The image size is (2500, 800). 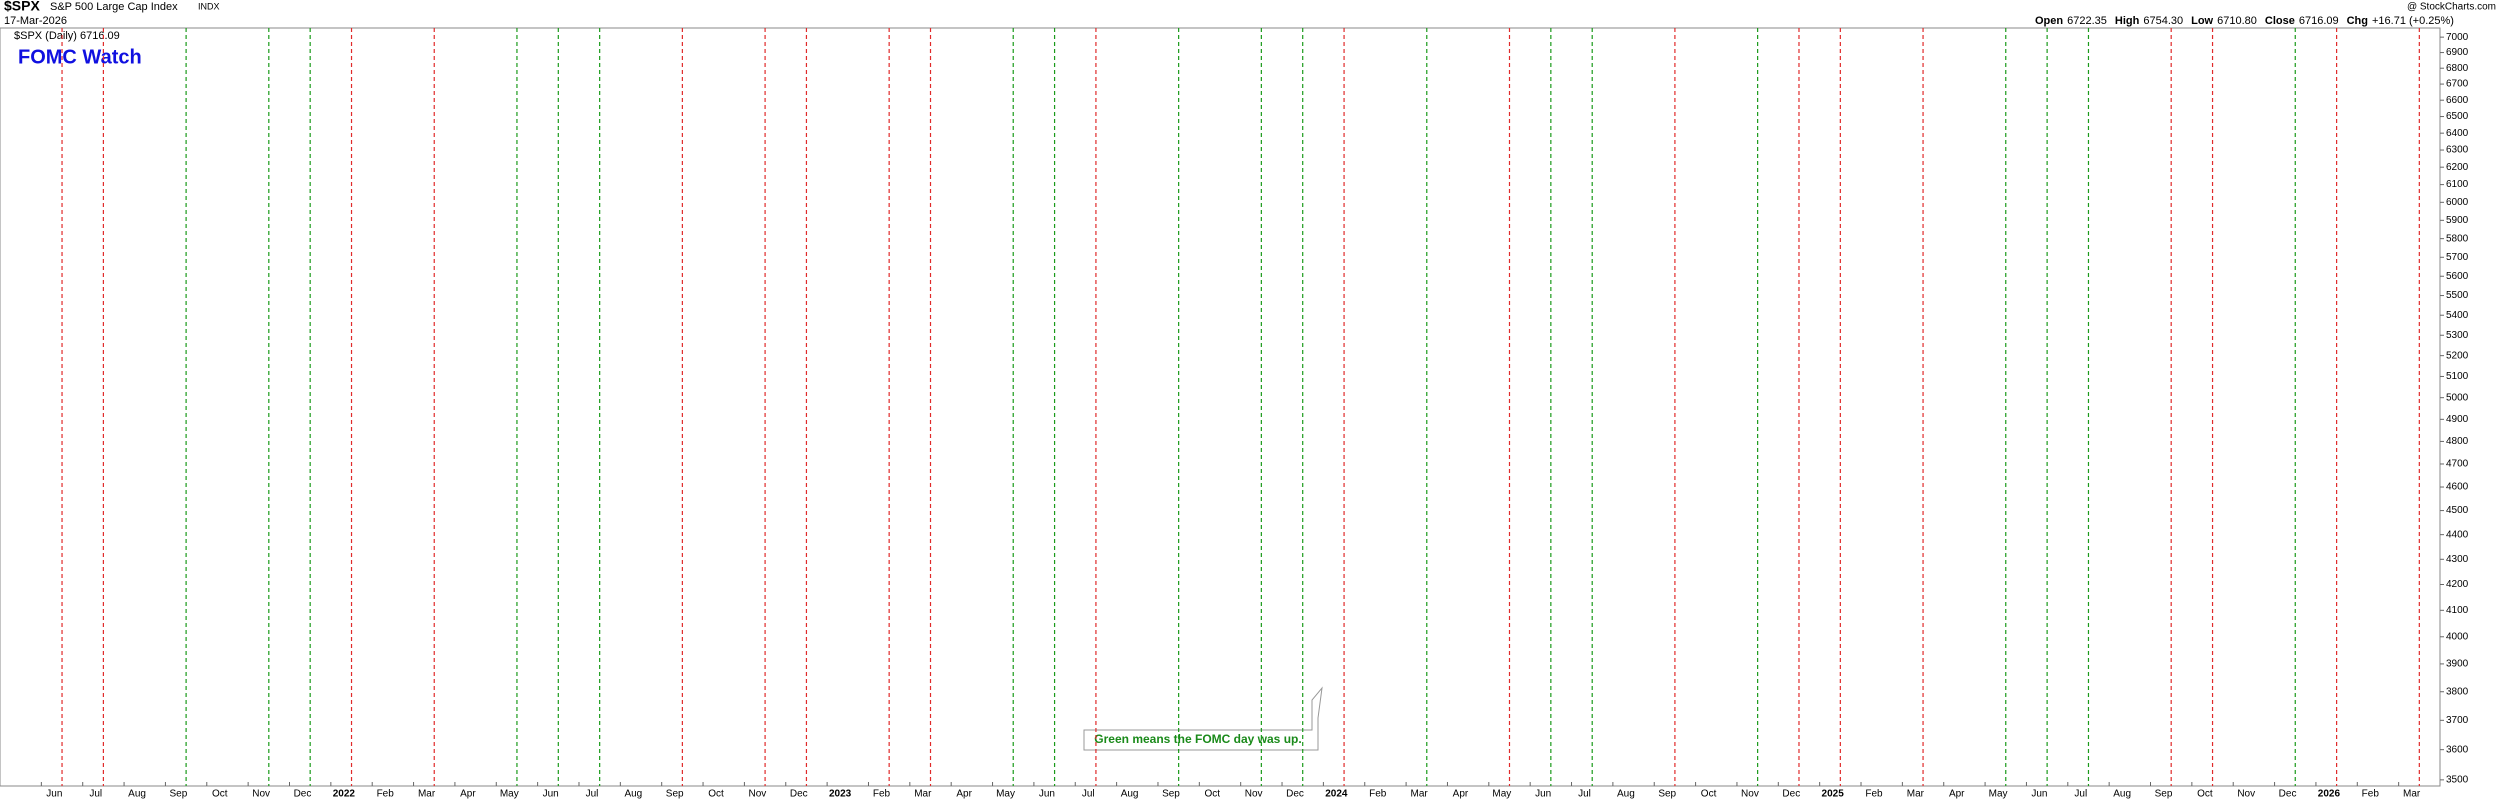 I want to click on quote-label: High, so click(x=2127, y=21).